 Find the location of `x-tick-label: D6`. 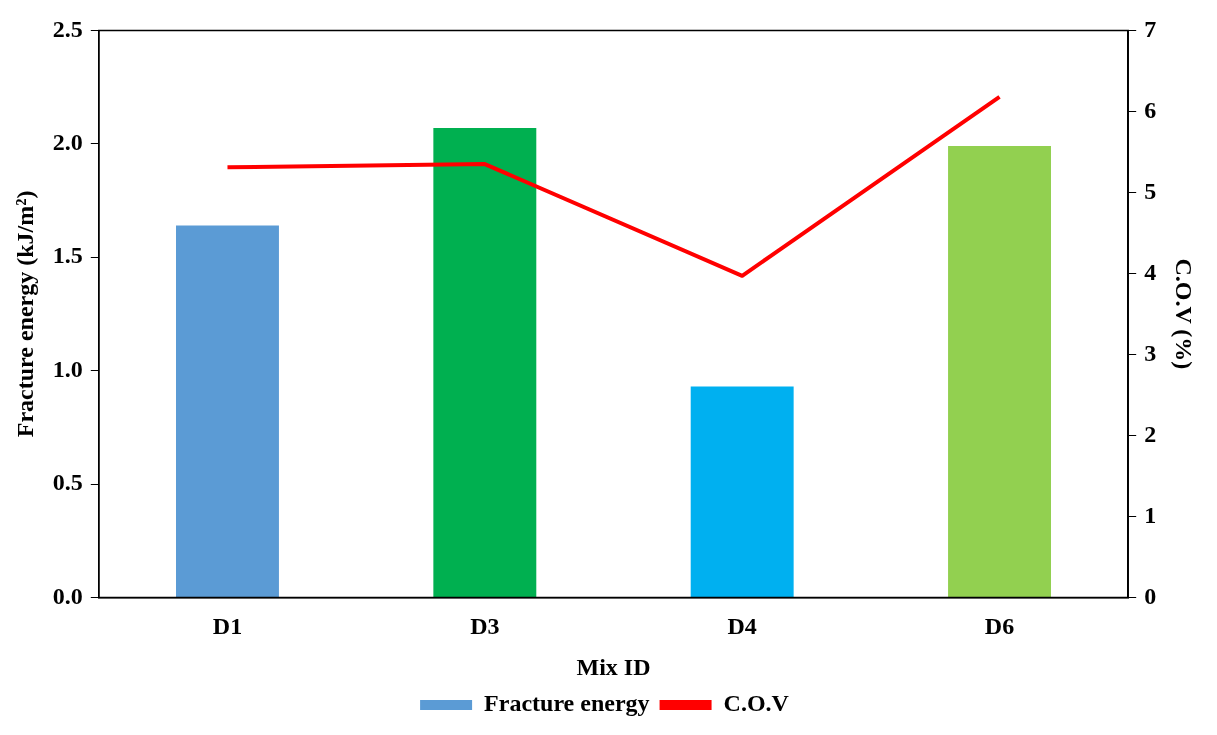

x-tick-label: D6 is located at coordinates (999, 626).